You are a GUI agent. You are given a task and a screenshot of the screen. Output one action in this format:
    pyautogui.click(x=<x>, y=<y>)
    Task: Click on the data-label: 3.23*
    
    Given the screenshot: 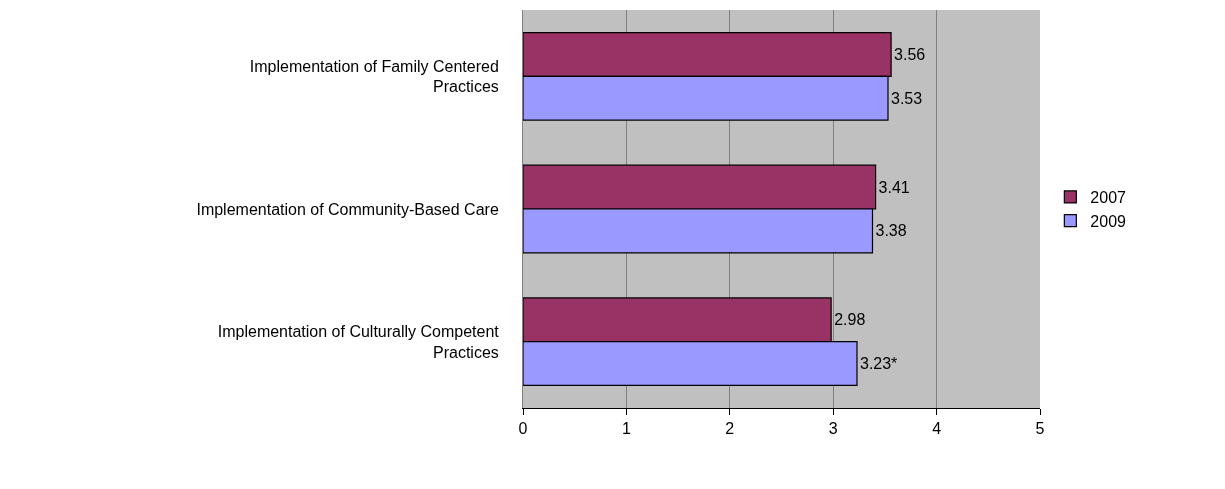 What is the action you would take?
    pyautogui.click(x=878, y=364)
    